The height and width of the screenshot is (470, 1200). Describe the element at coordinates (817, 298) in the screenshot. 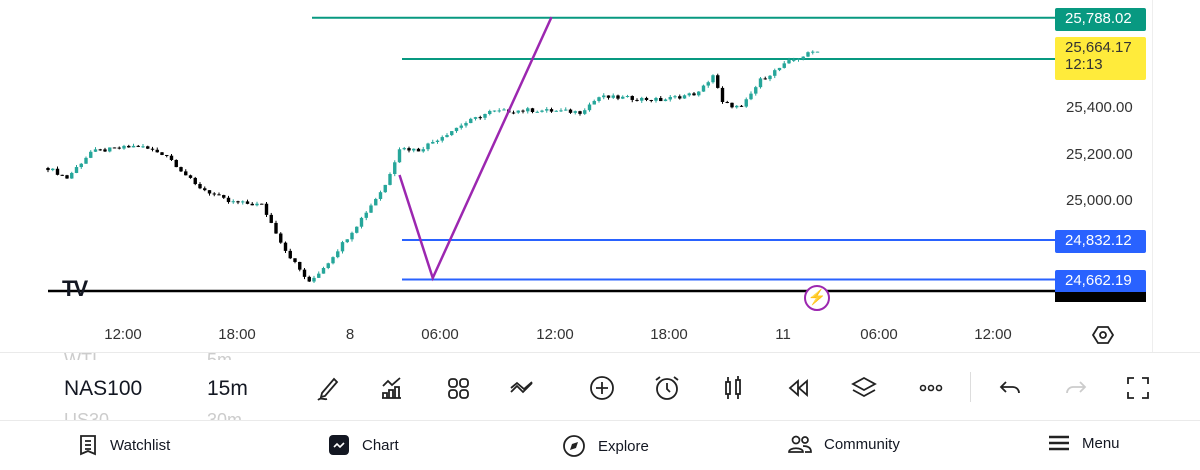

I see `lightning-icon: ⚡` at that location.